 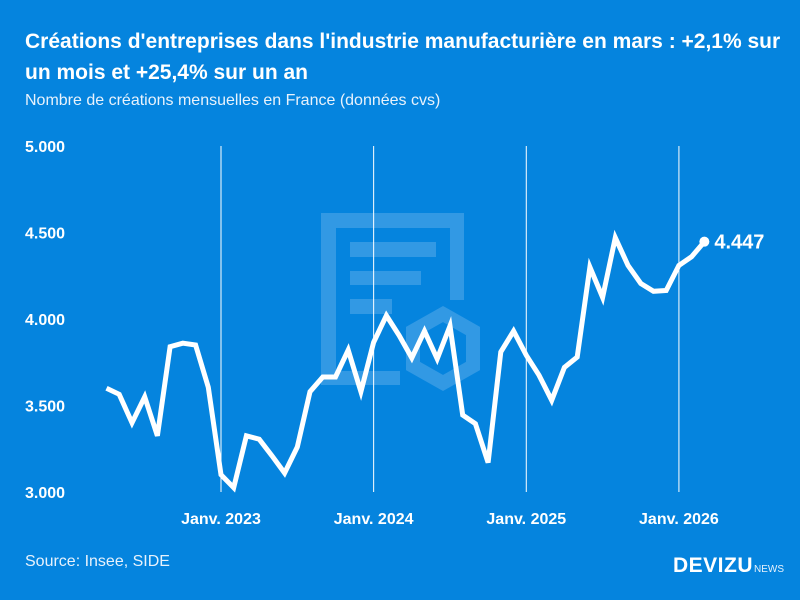 I want to click on y-tick-label: 5.000, so click(x=45, y=147).